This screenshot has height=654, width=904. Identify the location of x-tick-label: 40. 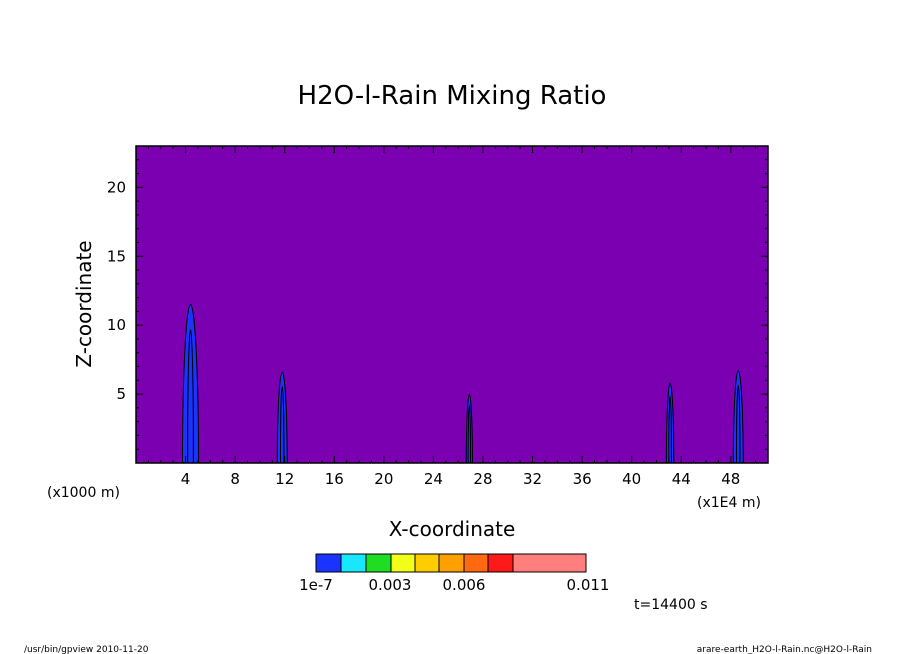
(631, 479).